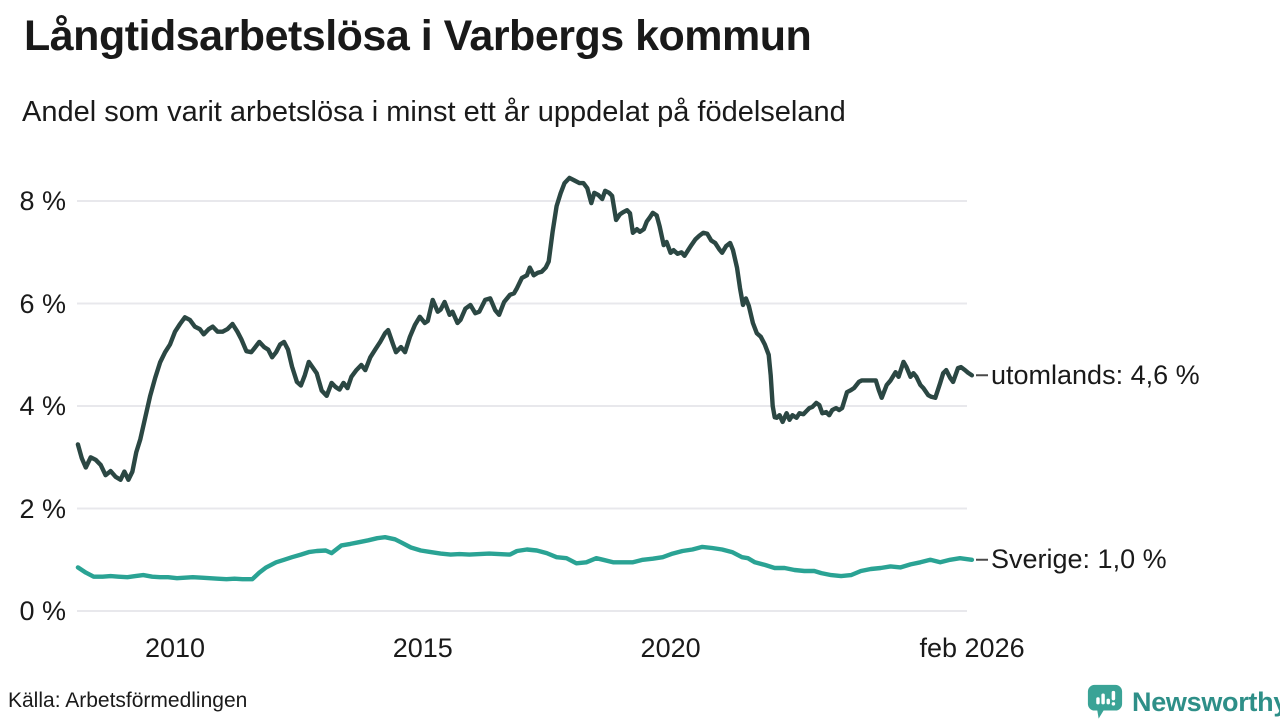 This screenshot has height=720, width=1280. What do you see at coordinates (418, 36) in the screenshot?
I see `chart-title: Långtidsarbetslösa i Varbergs kommun` at bounding box center [418, 36].